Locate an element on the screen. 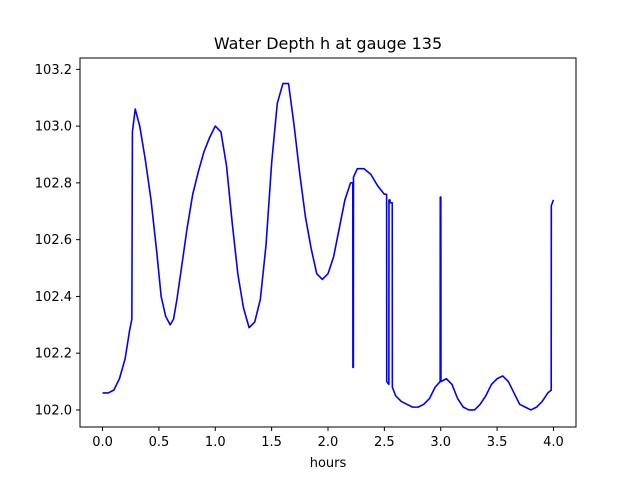 The image size is (640, 480). x-axis: 0.0 0.5 1.0 1.5 2.0 2.5 3.0 3.5 4.0 is located at coordinates (328, 438).